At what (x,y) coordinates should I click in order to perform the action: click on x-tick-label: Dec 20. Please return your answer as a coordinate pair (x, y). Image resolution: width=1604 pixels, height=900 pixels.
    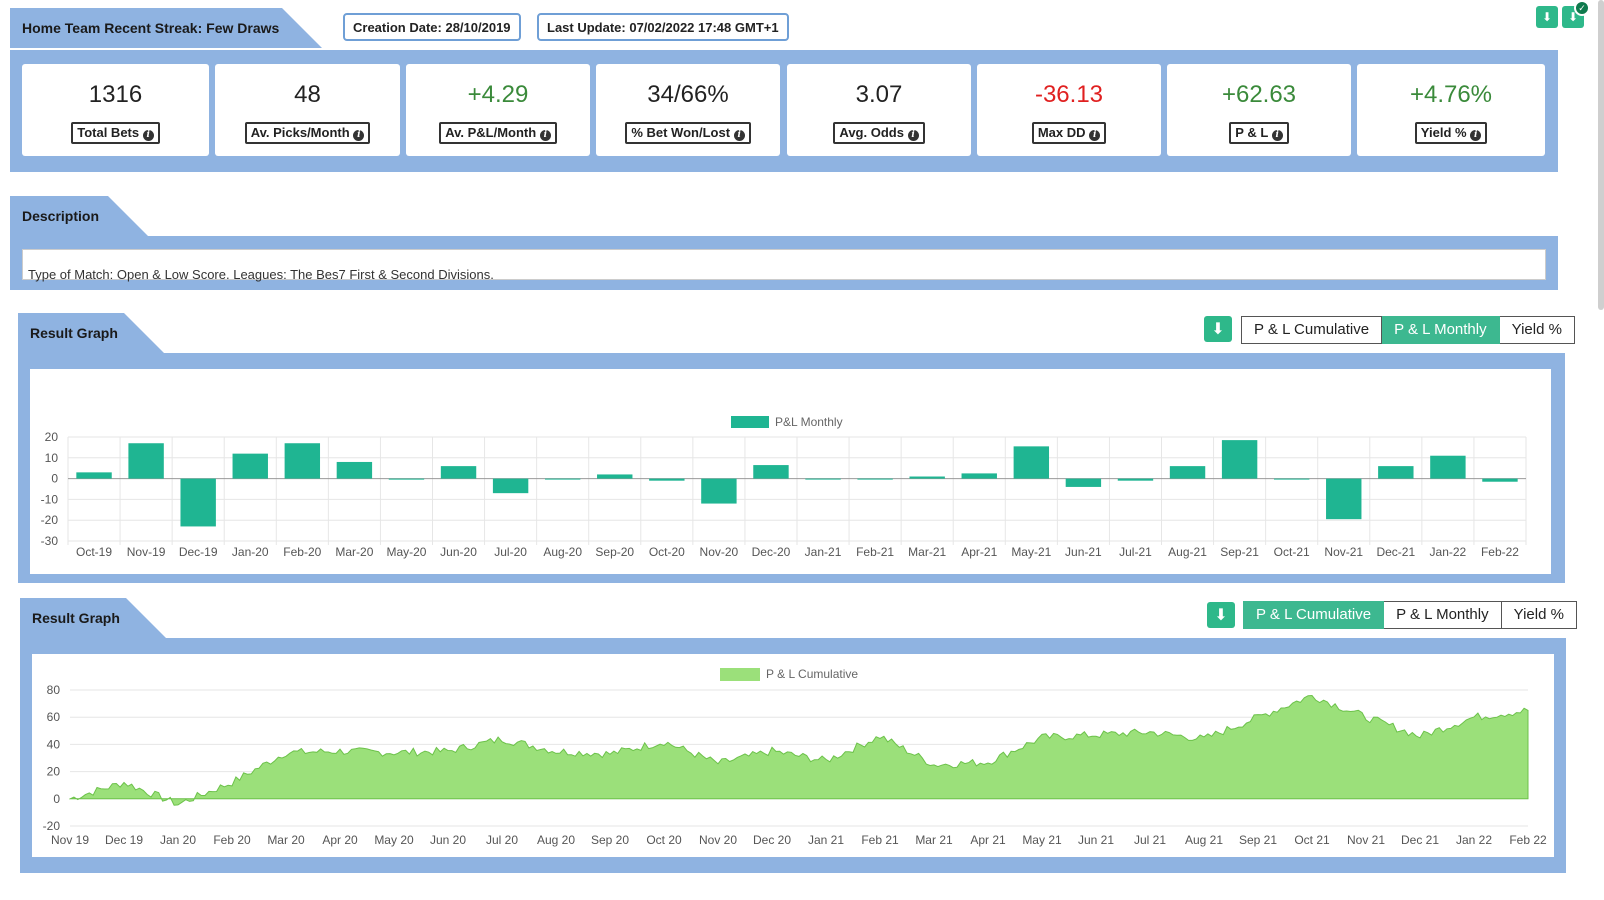
    Looking at the image, I should click on (772, 840).